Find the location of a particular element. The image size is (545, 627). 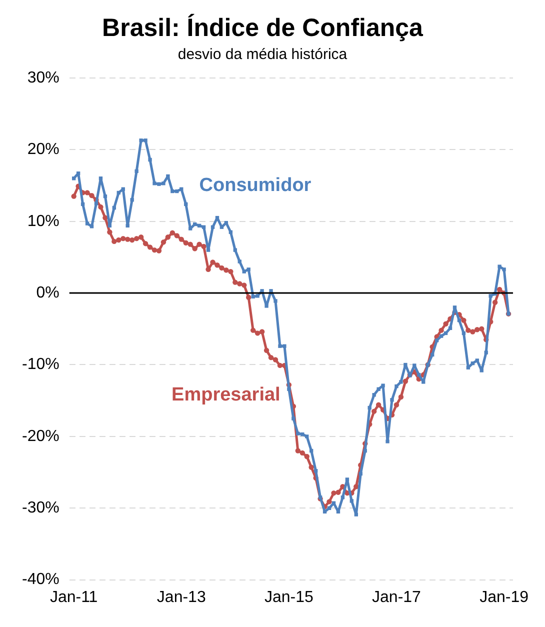

chart-subtitle: desvio da média histórica is located at coordinates (263, 55).